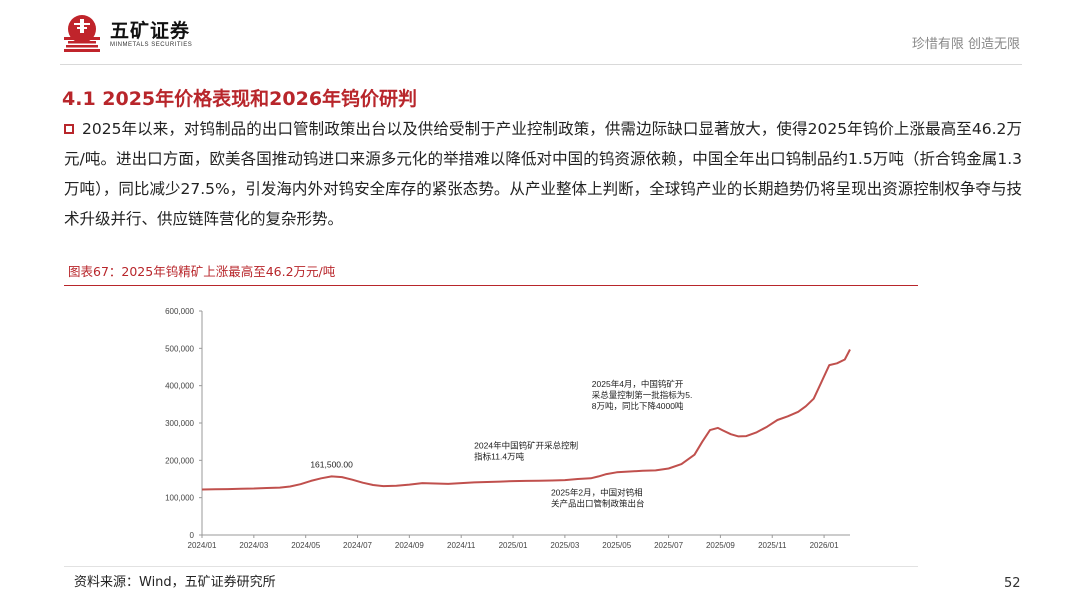 This screenshot has height=608, width=1080. What do you see at coordinates (179, 348) in the screenshot?
I see `y-tick-label: 500,000` at bounding box center [179, 348].